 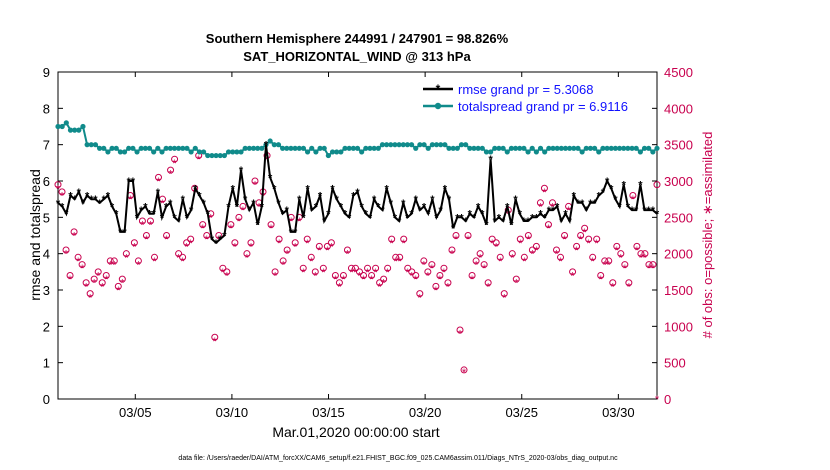 What do you see at coordinates (355, 432) in the screenshot?
I see `x-axis-label: Mar.01,2020 00:00:00 start` at bounding box center [355, 432].